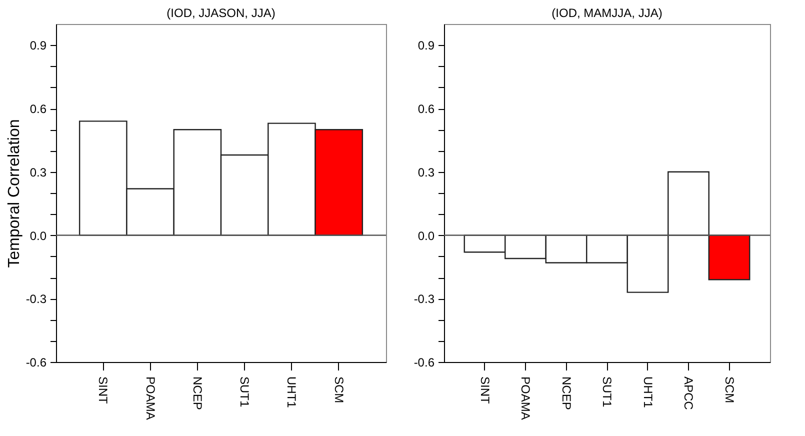 The width and height of the screenshot is (805, 436). What do you see at coordinates (14, 193) in the screenshot?
I see `y-axis-title: Temporal Correlation` at bounding box center [14, 193].